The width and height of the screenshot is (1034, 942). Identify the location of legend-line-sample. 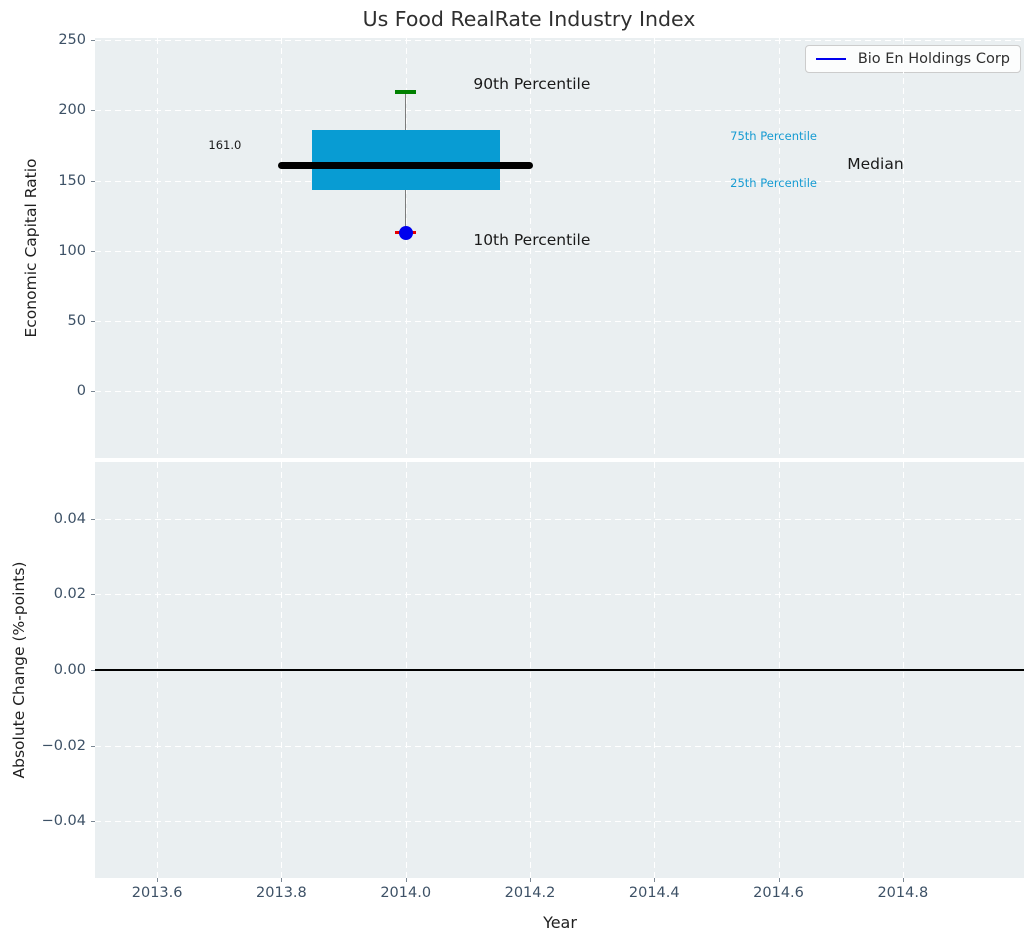
(830, 59).